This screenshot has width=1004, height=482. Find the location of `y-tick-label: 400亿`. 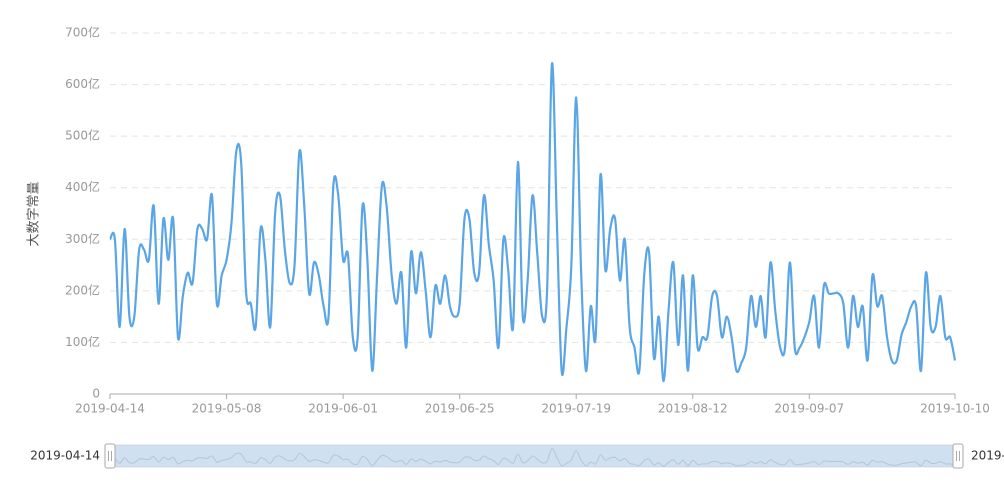

y-tick-label: 400亿 is located at coordinates (82, 186).